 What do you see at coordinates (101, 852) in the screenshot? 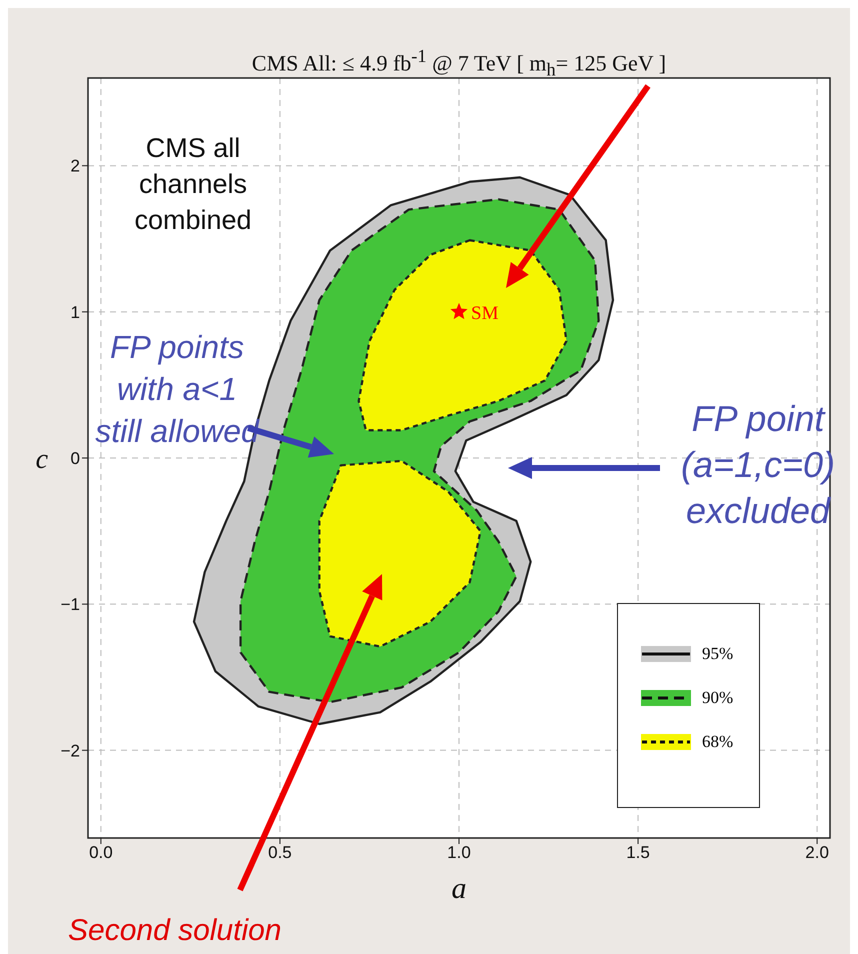
I see `x-tick-label: 0.0` at bounding box center [101, 852].